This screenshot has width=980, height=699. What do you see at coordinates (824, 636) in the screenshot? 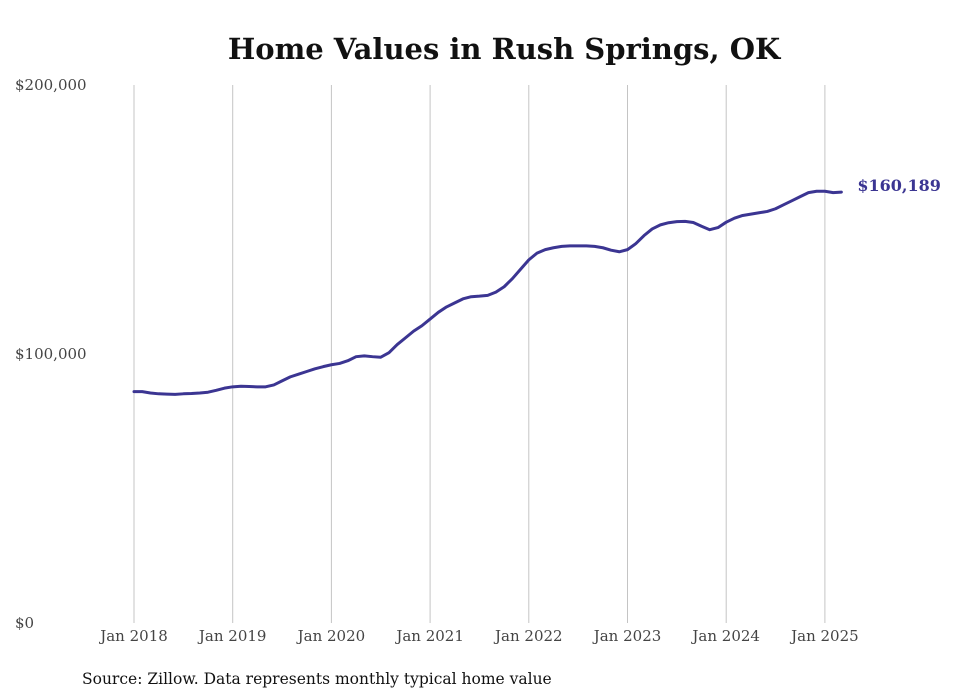
I see `x-tick-label: Jan 2025` at bounding box center [824, 636].